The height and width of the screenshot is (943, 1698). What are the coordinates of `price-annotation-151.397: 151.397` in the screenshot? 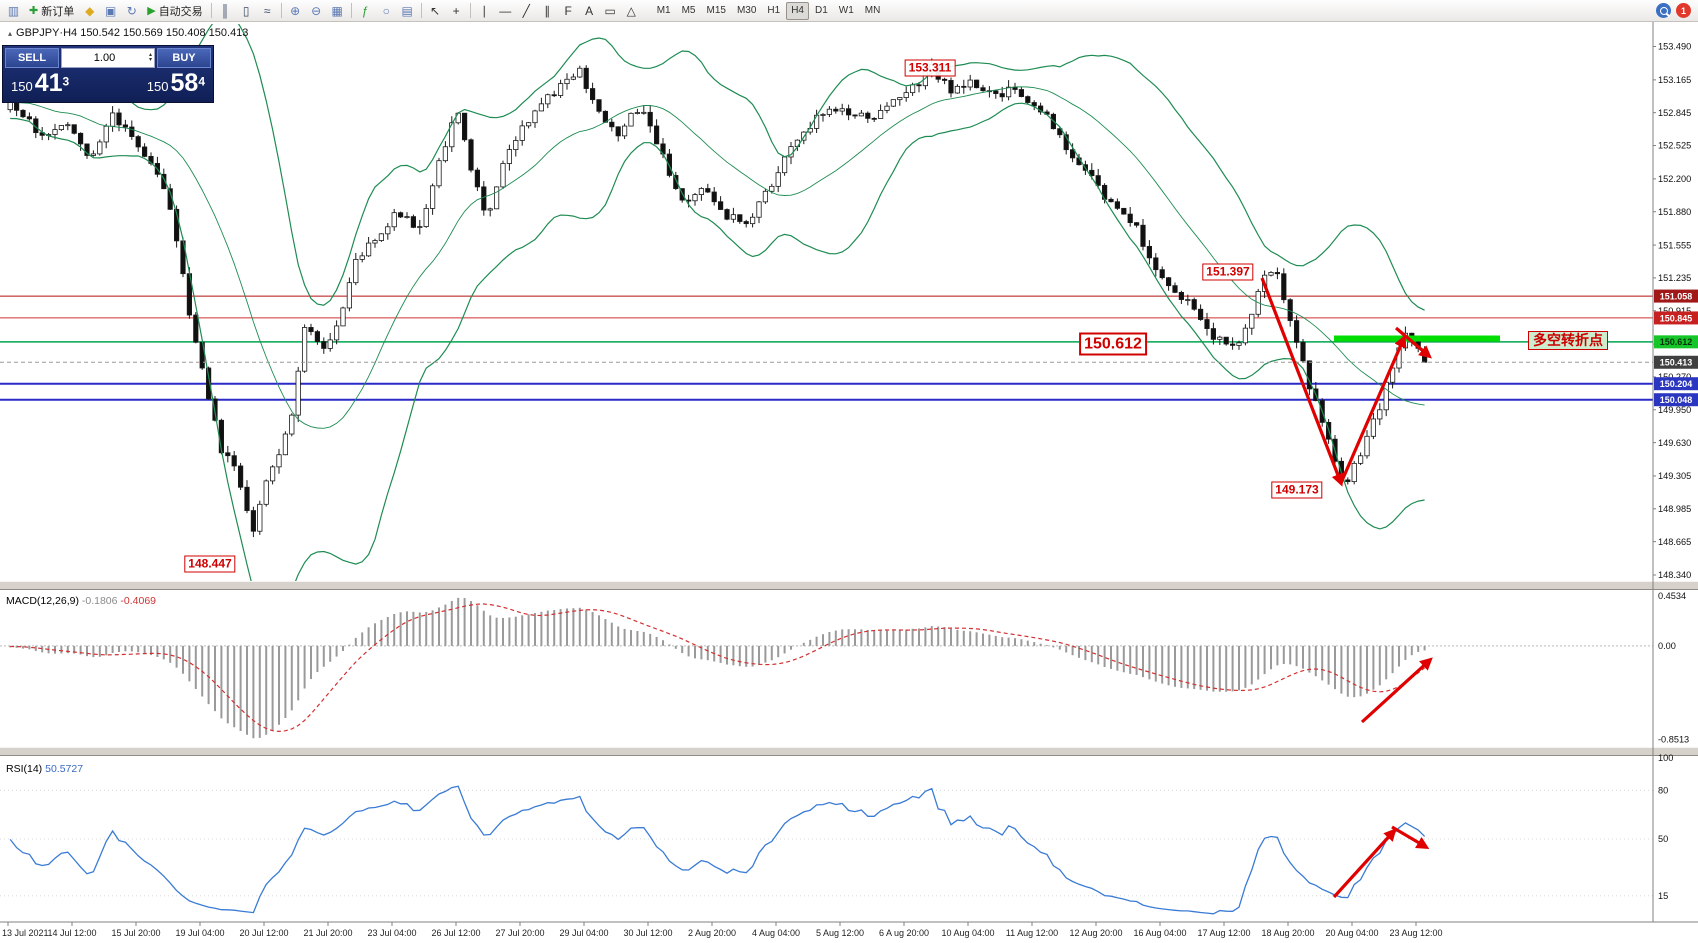 It's located at (1228, 272).